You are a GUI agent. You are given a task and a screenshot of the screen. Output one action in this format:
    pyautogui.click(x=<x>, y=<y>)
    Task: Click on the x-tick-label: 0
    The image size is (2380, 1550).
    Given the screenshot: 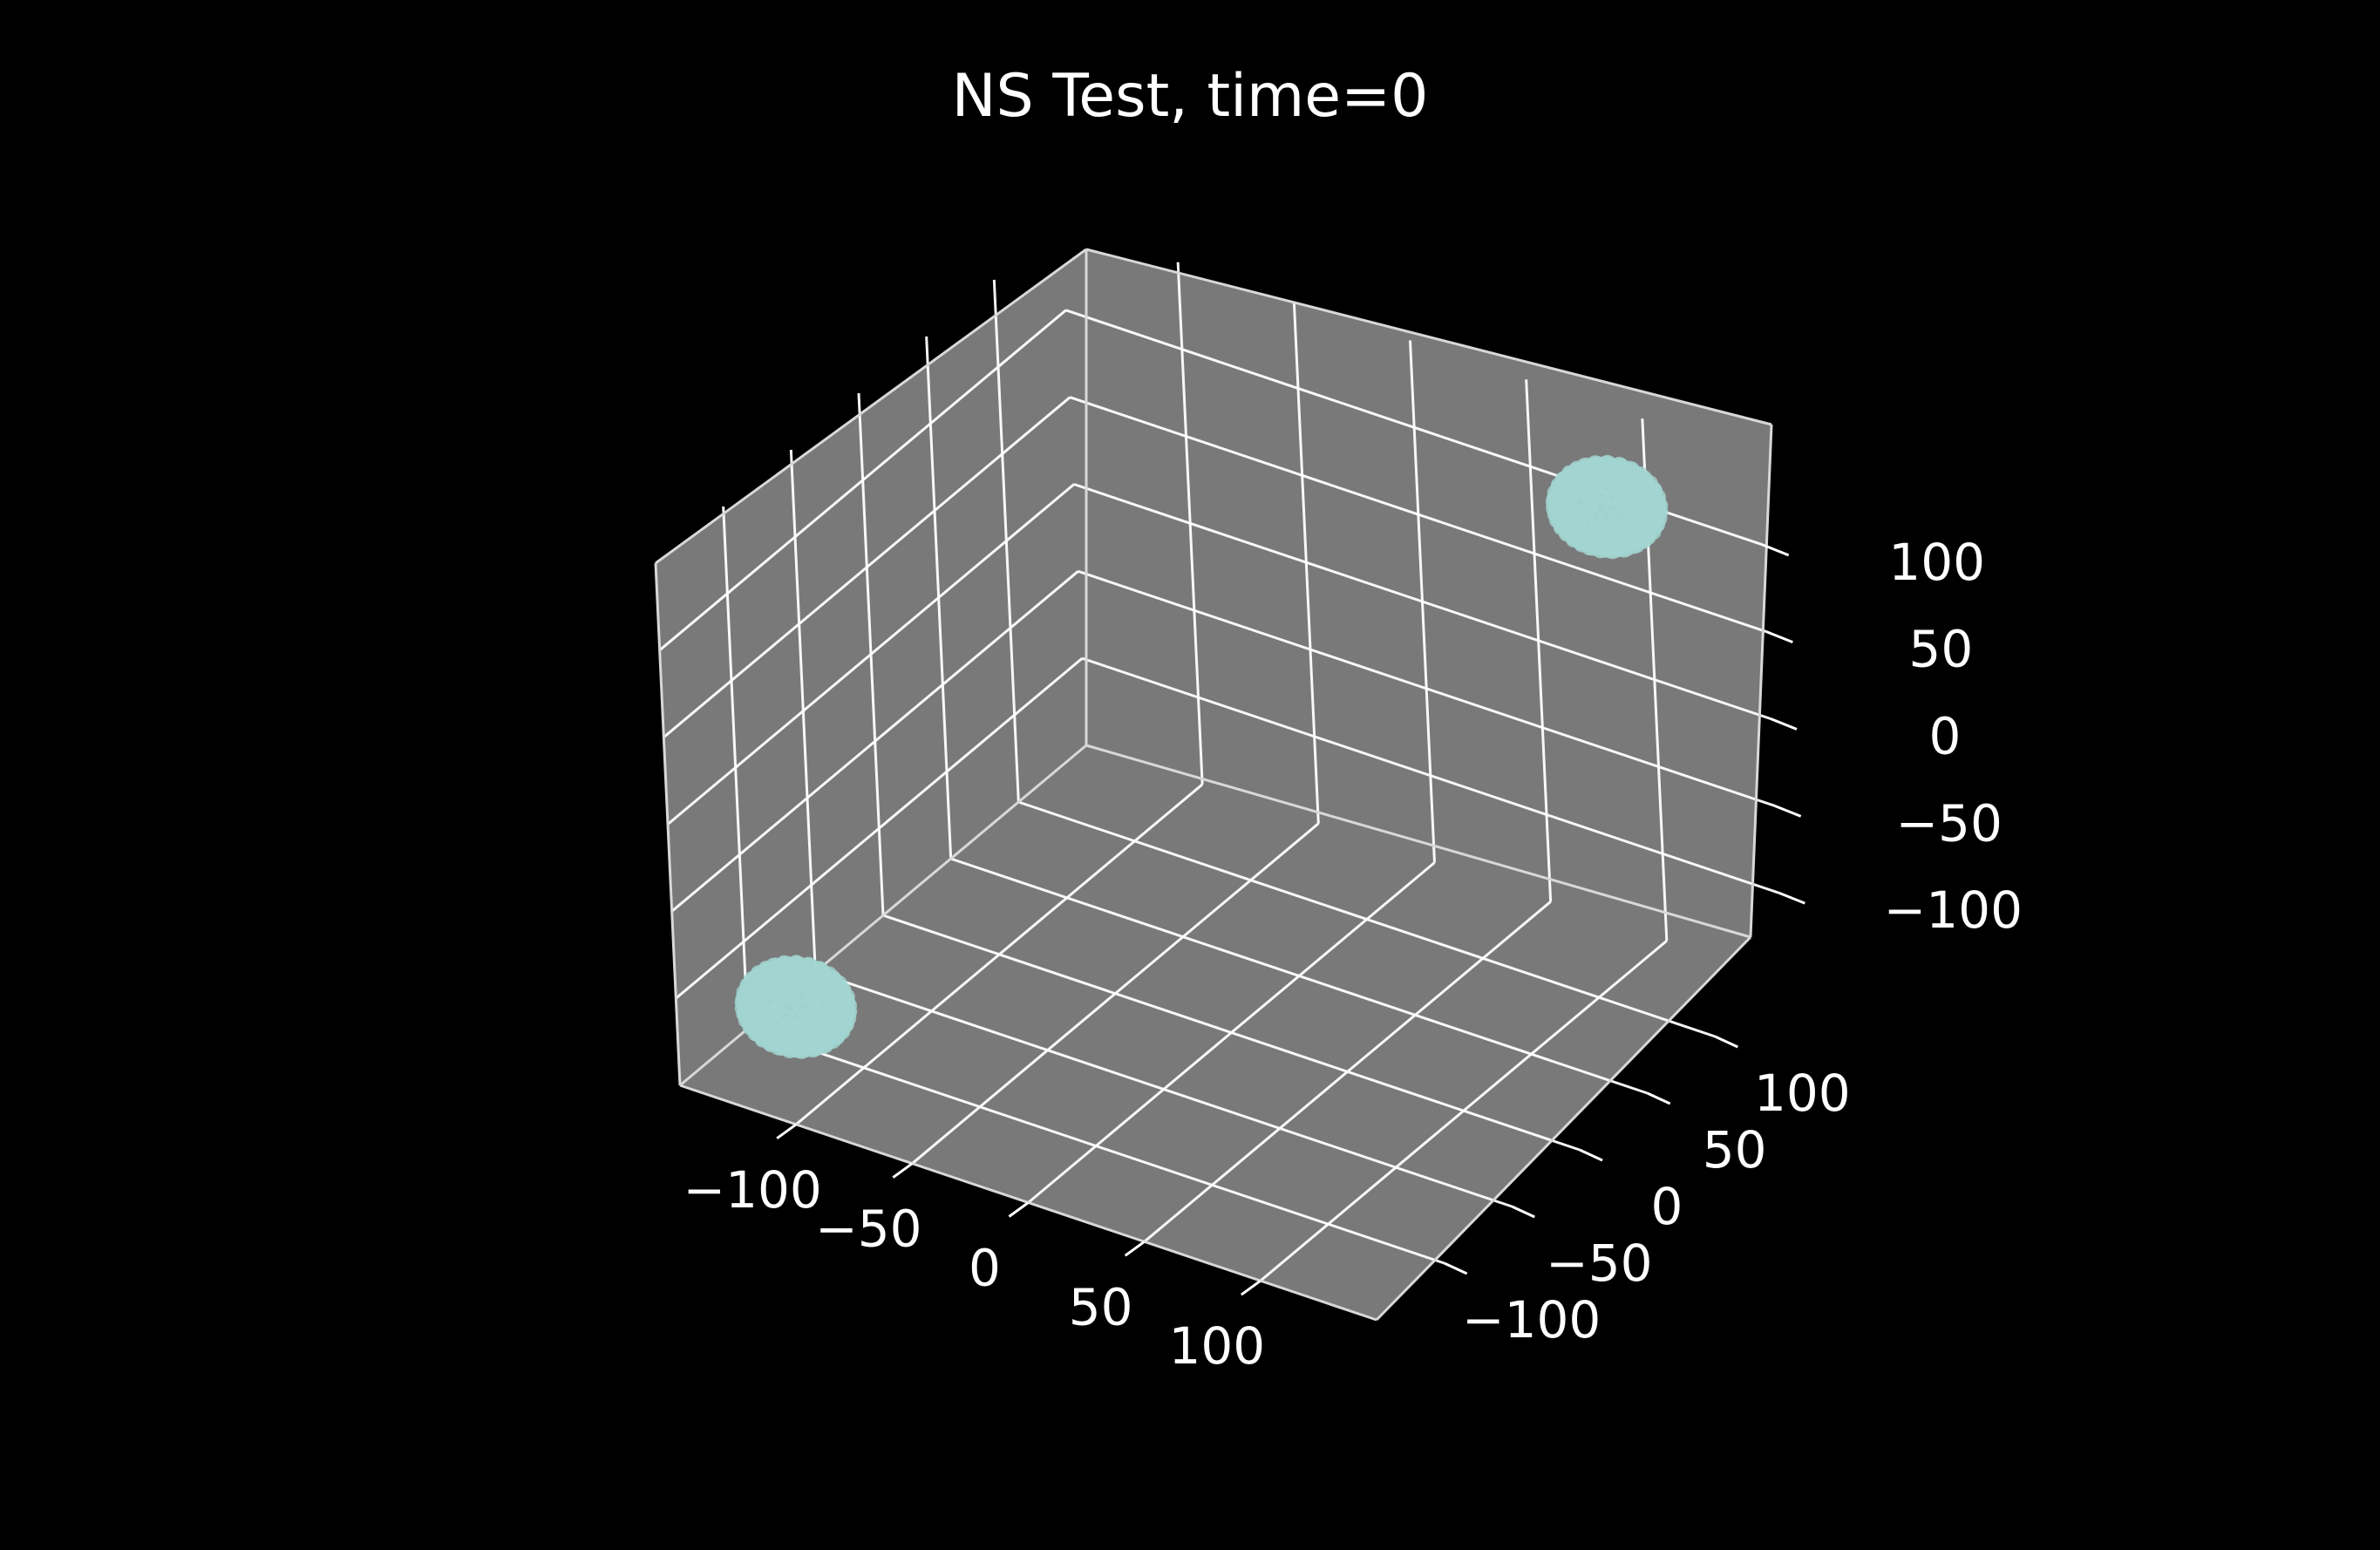 What is the action you would take?
    pyautogui.click(x=985, y=1268)
    